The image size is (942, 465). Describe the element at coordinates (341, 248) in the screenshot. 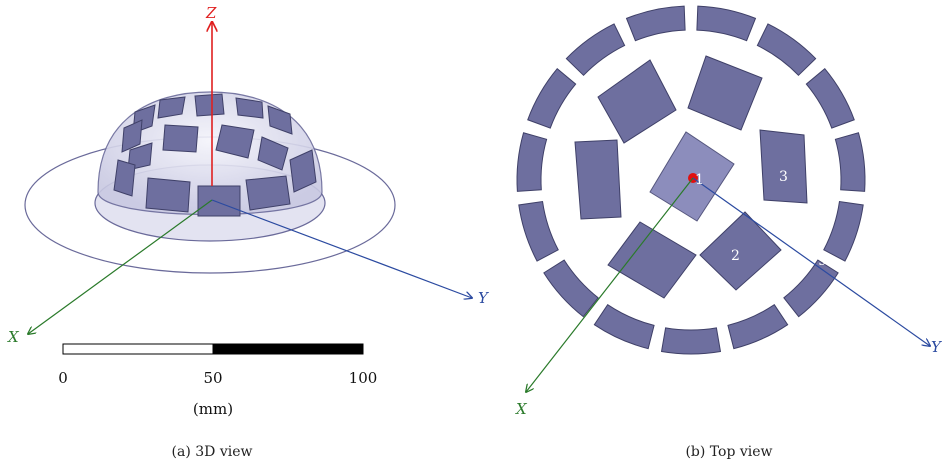

I see `y-axis` at that location.